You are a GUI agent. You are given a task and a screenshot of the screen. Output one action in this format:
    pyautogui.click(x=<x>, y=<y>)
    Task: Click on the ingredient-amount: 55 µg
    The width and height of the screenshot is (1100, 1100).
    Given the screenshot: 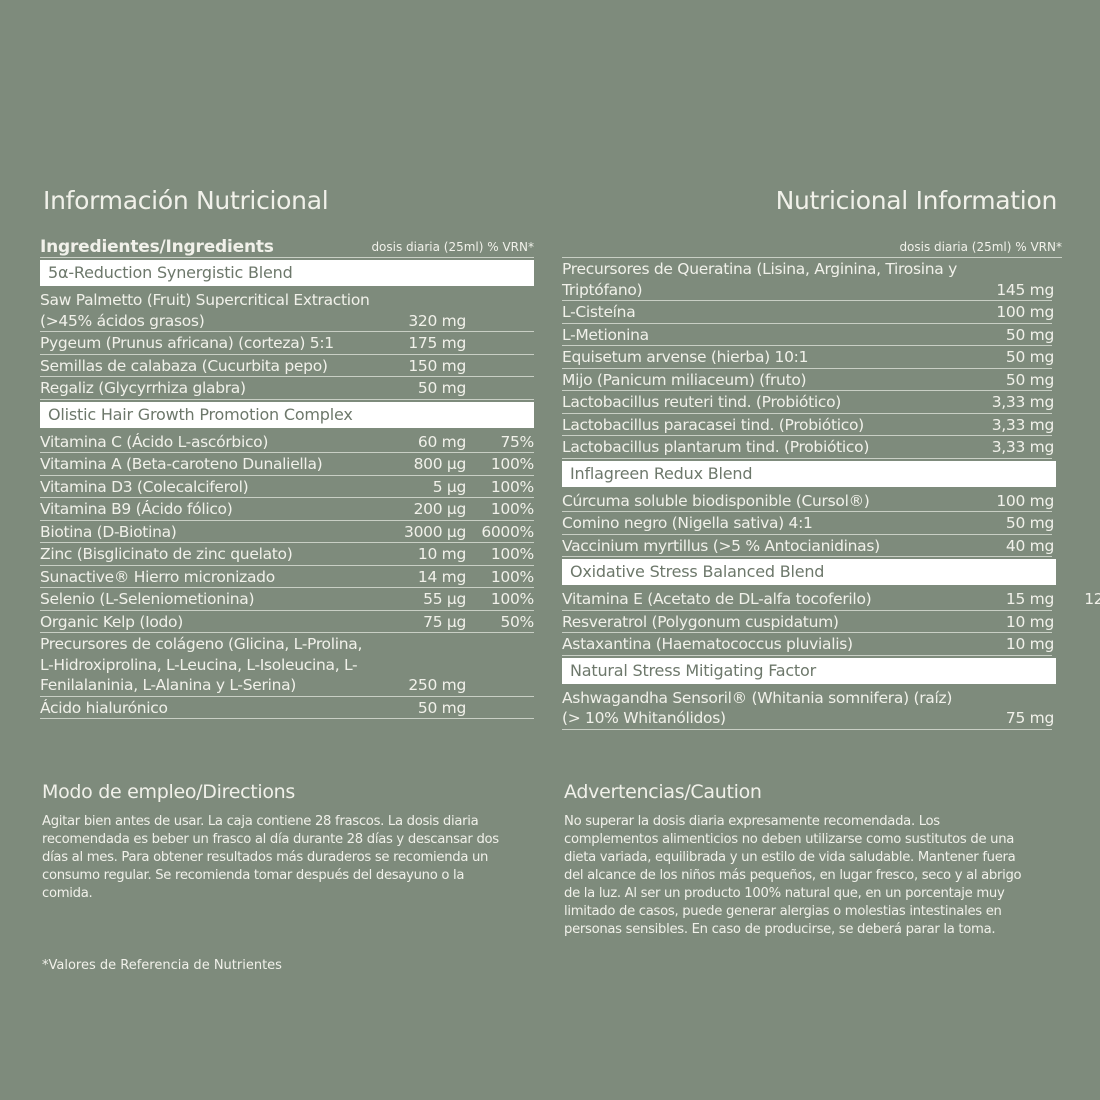 What is the action you would take?
    pyautogui.click(x=444, y=599)
    